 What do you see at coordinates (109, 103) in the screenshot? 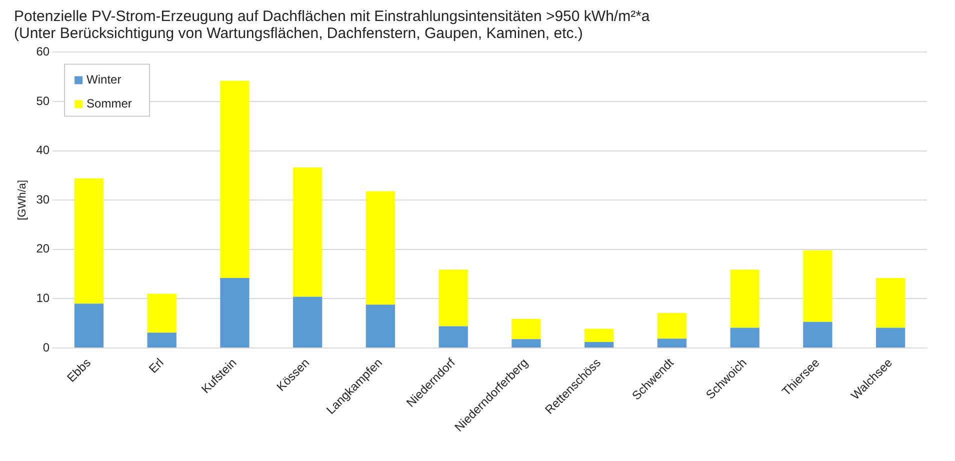
I see `legend-label: Sommer` at bounding box center [109, 103].